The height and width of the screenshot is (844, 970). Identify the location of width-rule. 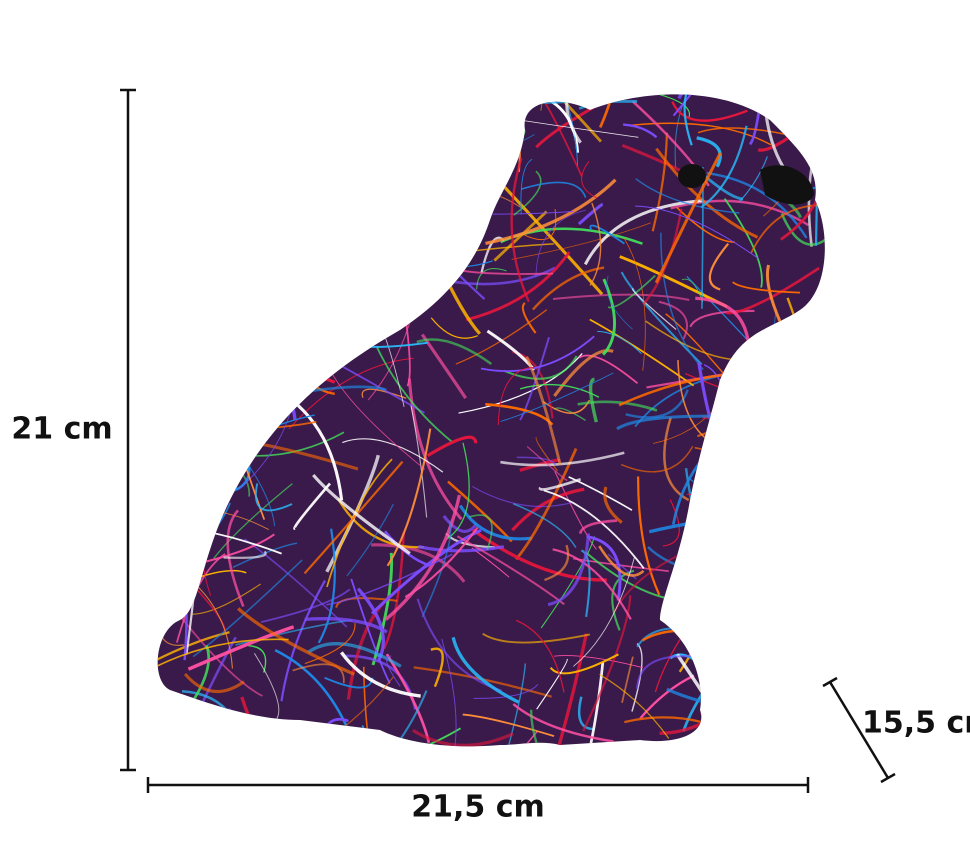
(478, 785).